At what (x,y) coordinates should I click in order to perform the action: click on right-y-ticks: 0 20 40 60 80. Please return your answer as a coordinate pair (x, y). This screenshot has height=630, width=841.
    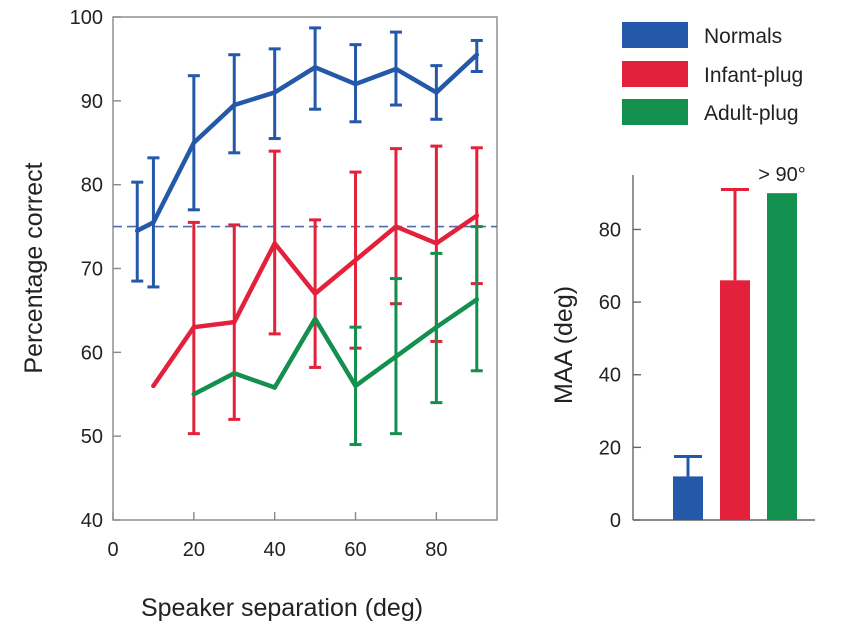
    Looking at the image, I should click on (620, 375).